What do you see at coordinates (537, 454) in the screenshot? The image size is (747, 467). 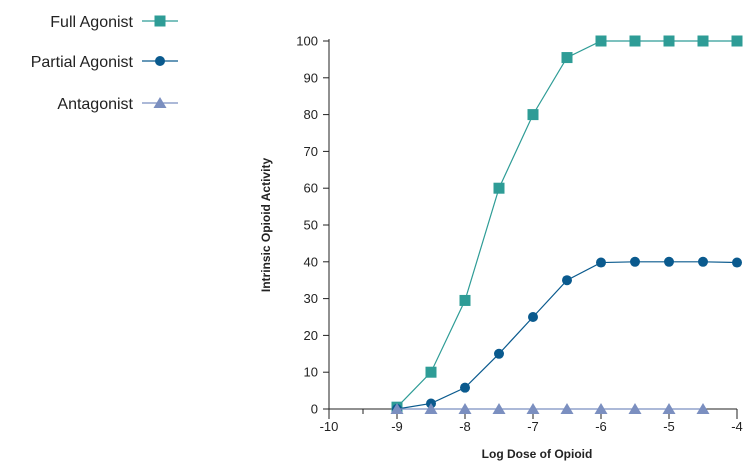 I see `x-axis-title: Log Dose of Opioid` at bounding box center [537, 454].